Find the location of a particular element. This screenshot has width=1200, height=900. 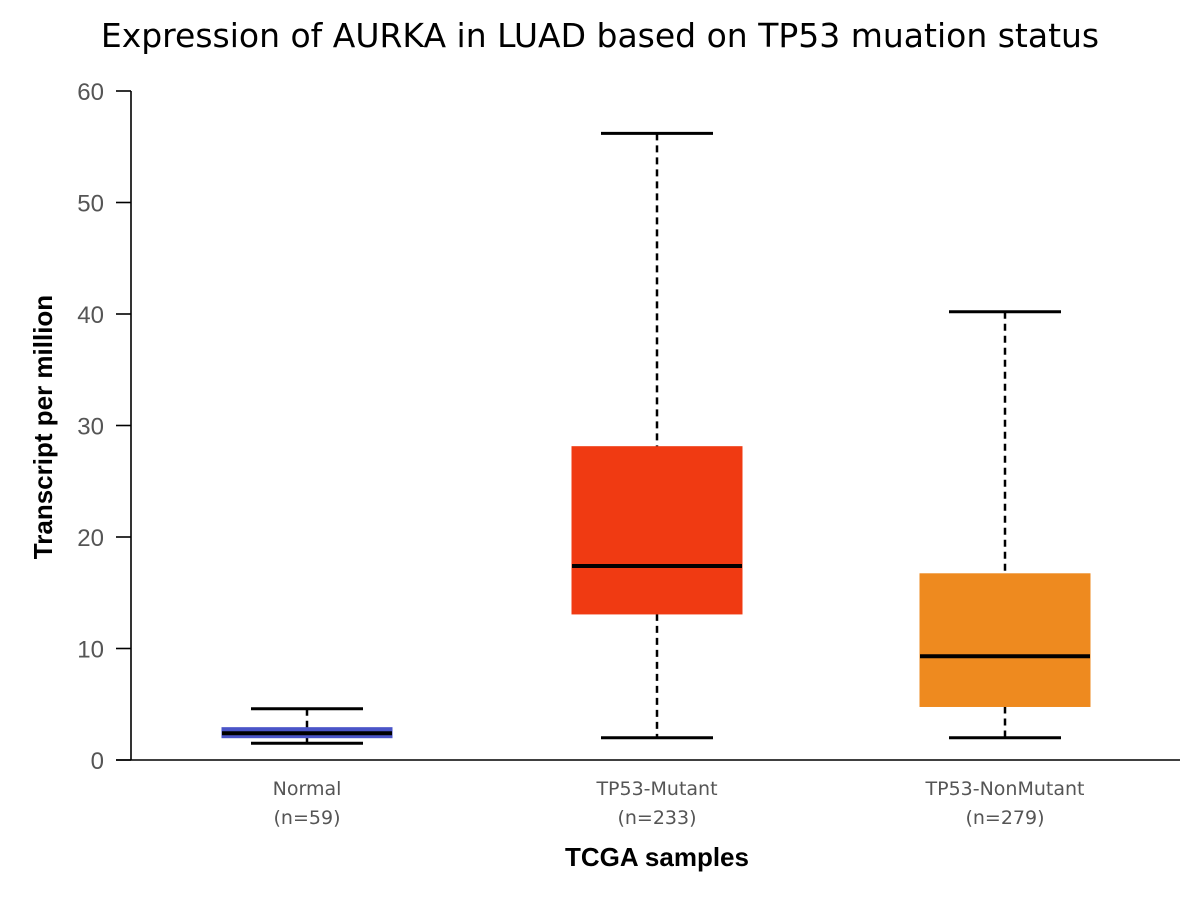

box-tp53-mutant is located at coordinates (657, 435).